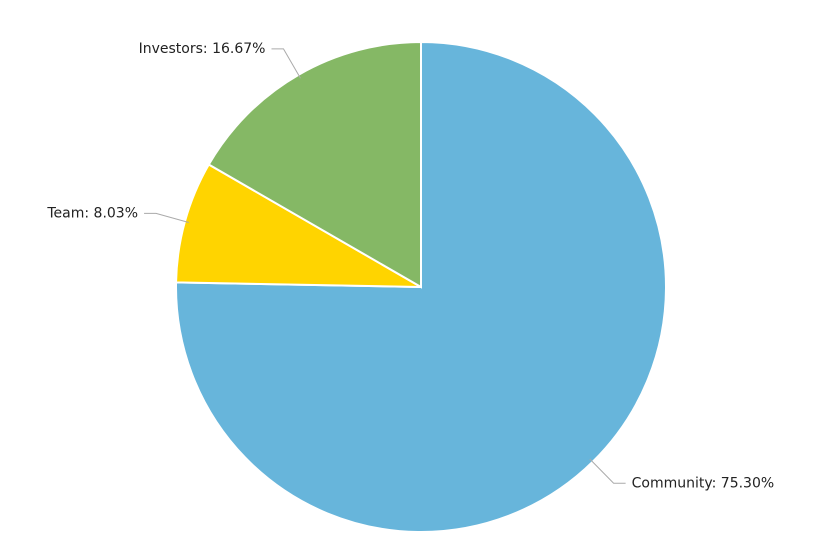 The image size is (834, 560). What do you see at coordinates (202, 49) in the screenshot?
I see `slice-label: Investors: 16.67%` at bounding box center [202, 49].